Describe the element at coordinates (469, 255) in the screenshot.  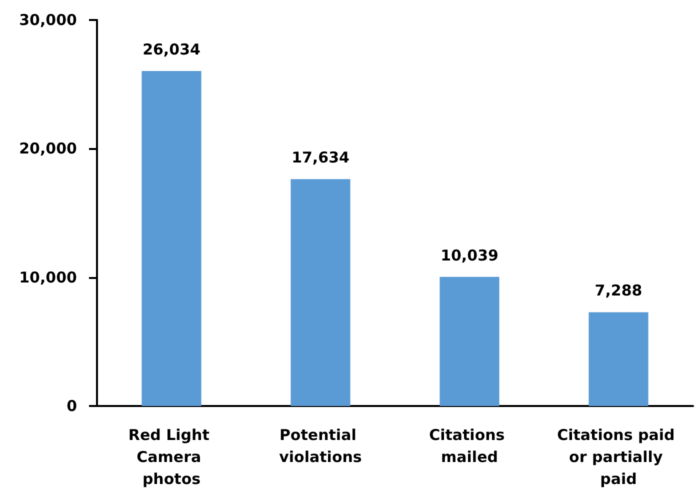
I see `data-label: 10,039` at that location.